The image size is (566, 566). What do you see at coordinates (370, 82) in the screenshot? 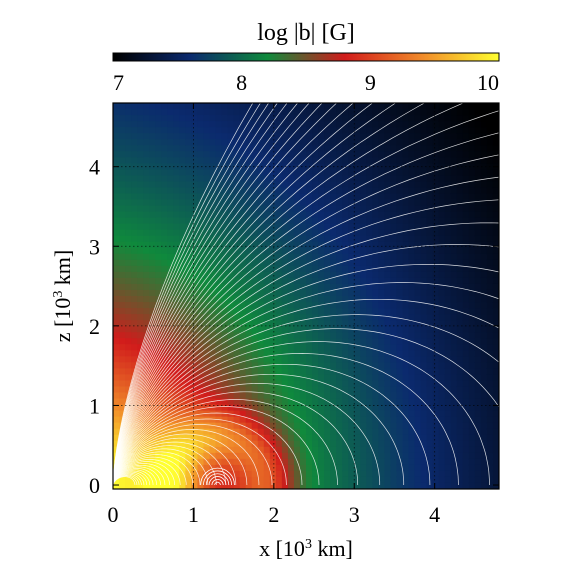
I see `colorbar-tick-label: 9` at bounding box center [370, 82].